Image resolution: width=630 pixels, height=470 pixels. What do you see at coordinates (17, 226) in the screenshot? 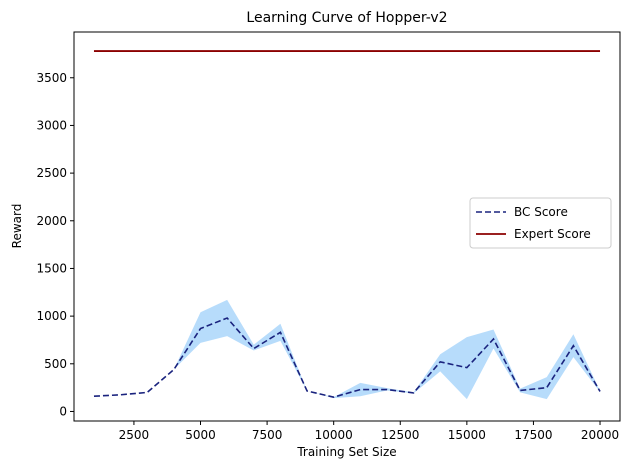
I see `y-axis-title: Reward` at bounding box center [17, 226].